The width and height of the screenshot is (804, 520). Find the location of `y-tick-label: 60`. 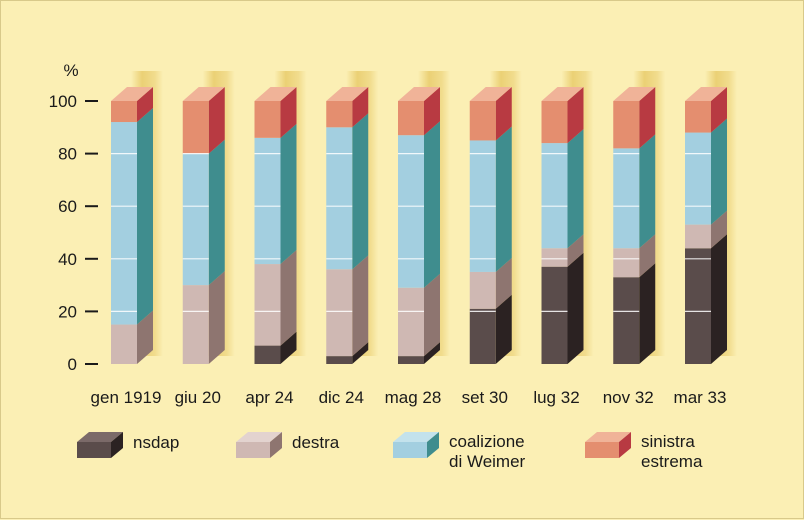

y-tick-label: 60 is located at coordinates (67, 206).